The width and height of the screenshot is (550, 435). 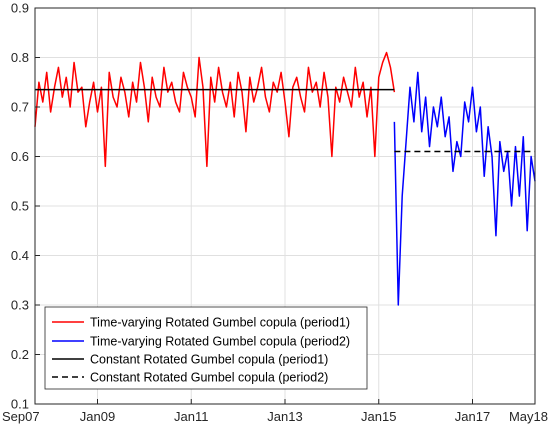 What do you see at coordinates (97, 416) in the screenshot?
I see `x-tick-label: Jan09` at bounding box center [97, 416].